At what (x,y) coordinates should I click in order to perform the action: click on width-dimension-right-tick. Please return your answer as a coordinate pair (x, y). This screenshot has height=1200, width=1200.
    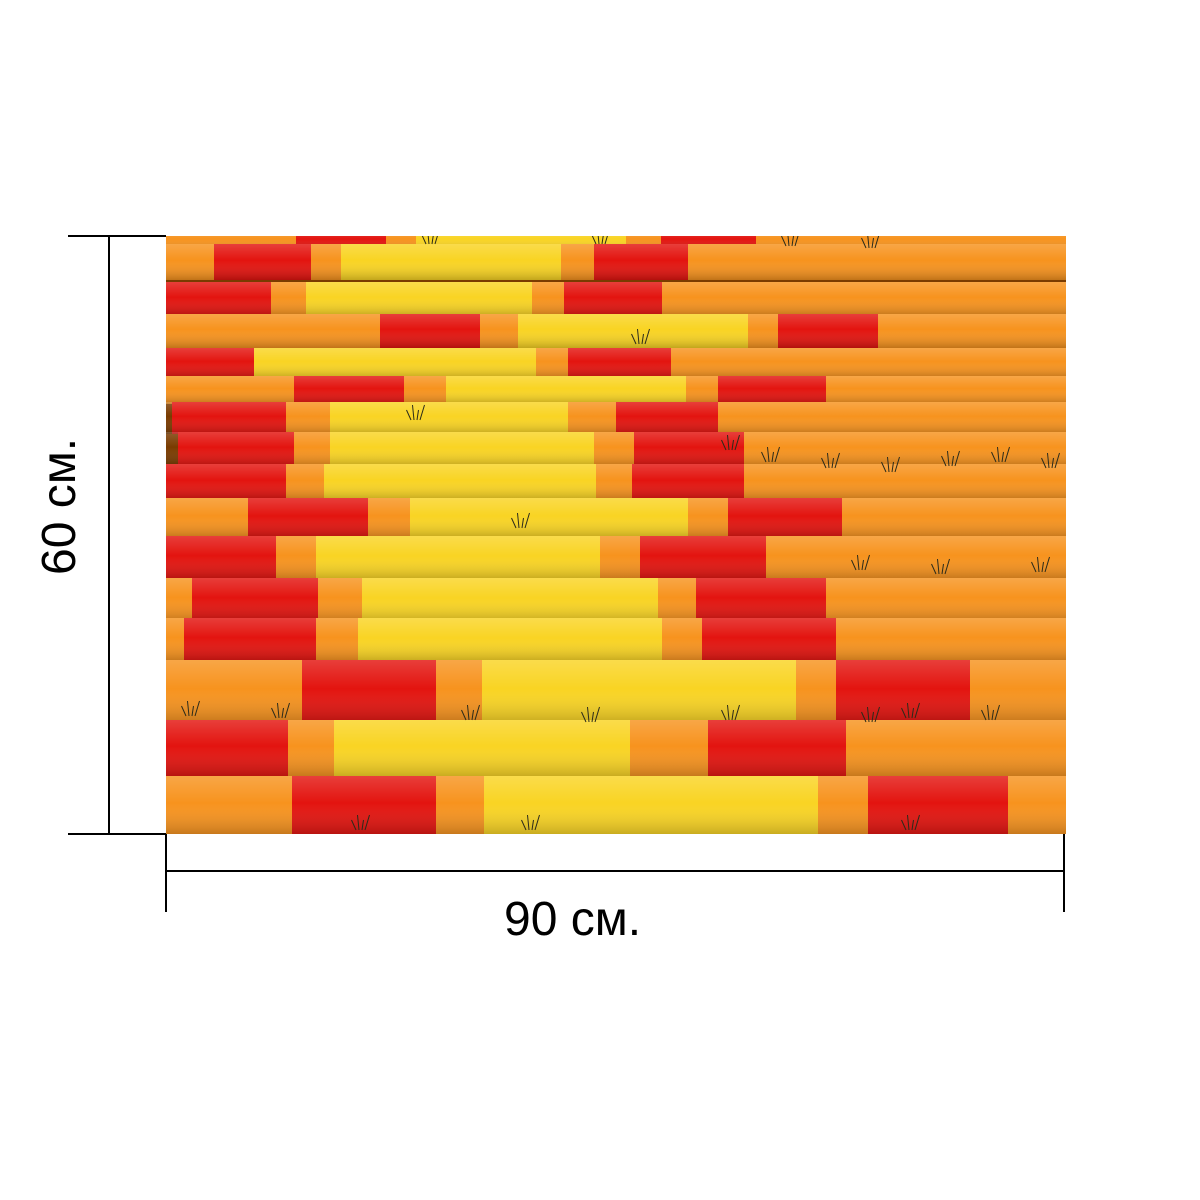
    Looking at the image, I should click on (1064, 873).